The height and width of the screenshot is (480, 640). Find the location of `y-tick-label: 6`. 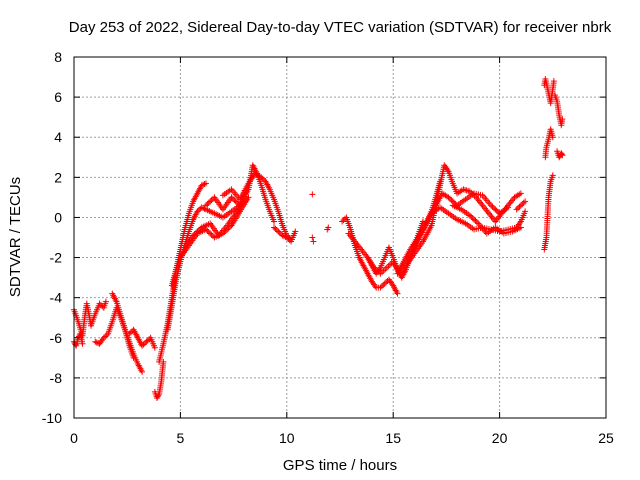

y-tick-label: 6 is located at coordinates (58, 97).